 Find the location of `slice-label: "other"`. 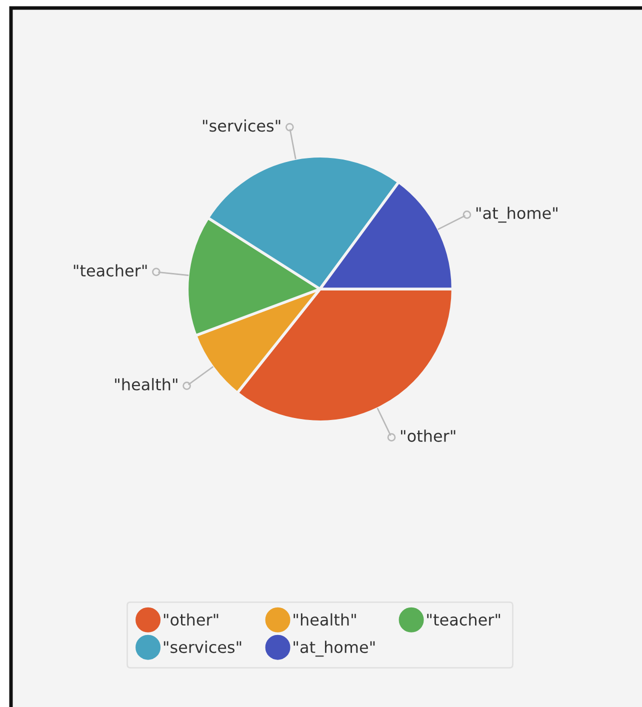

slice-label: "other" is located at coordinates (428, 436).